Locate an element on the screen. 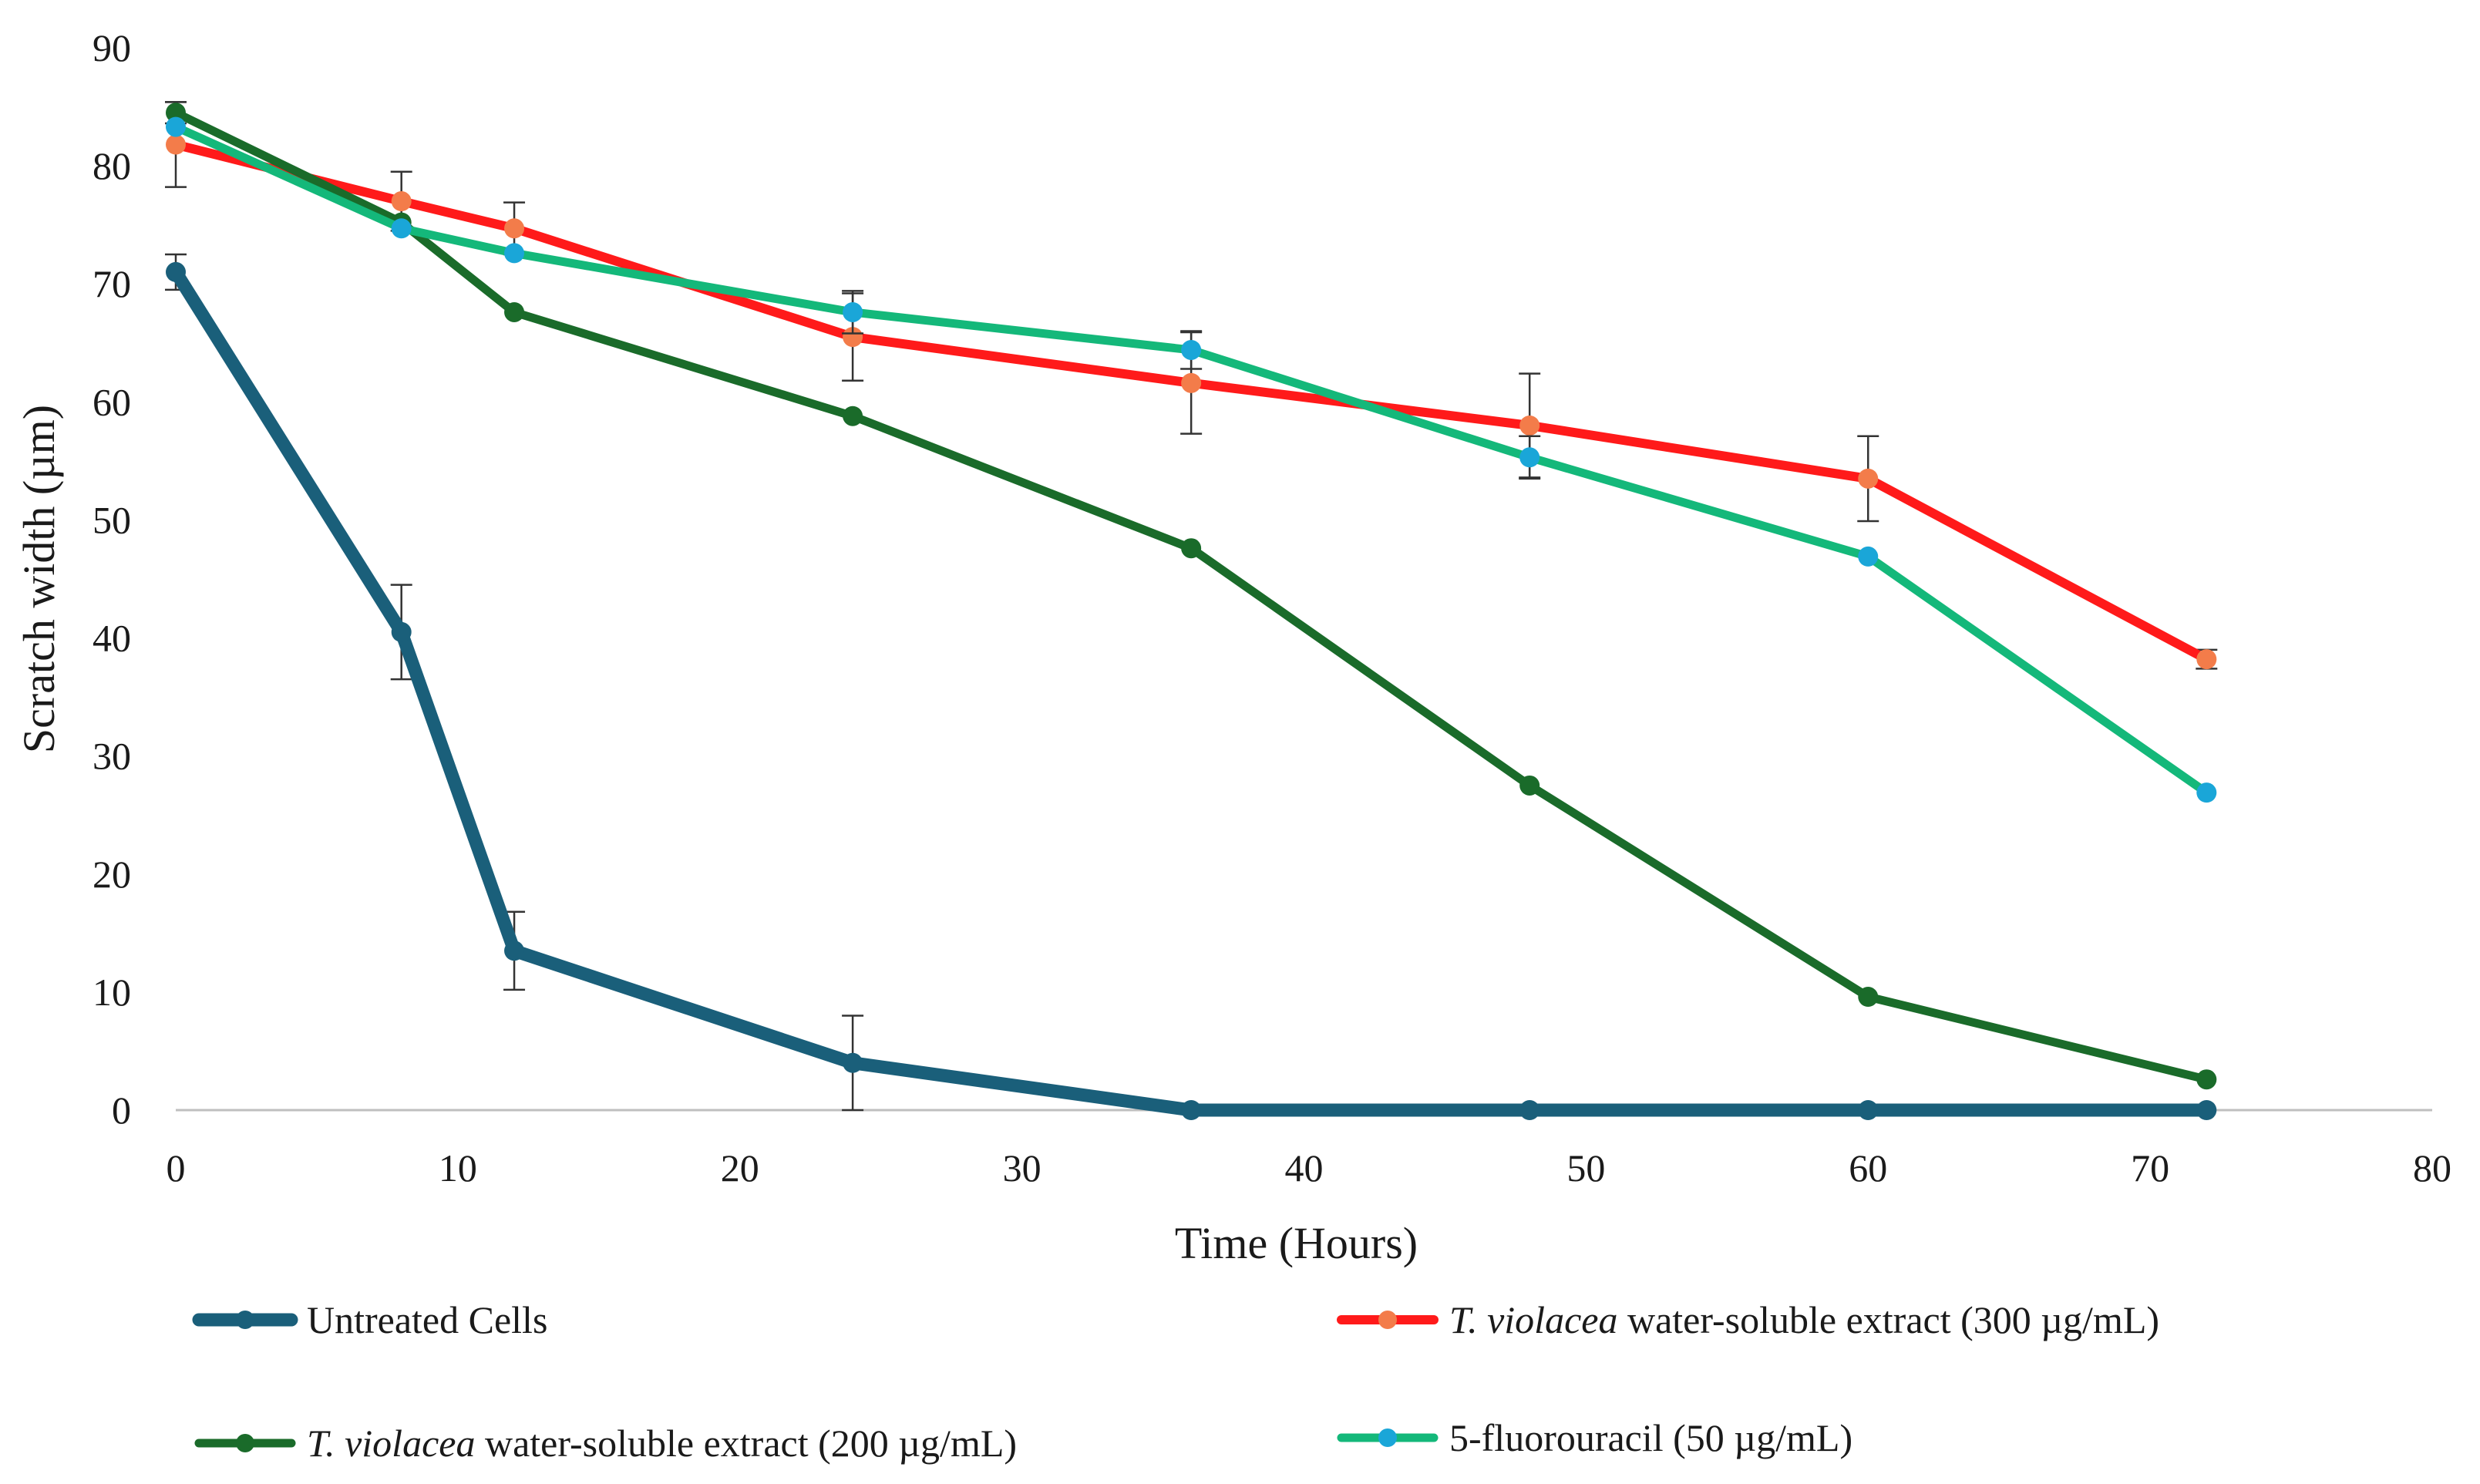 This screenshot has height=1484, width=2480. y-tick-label-3: 30 is located at coordinates (112, 756).